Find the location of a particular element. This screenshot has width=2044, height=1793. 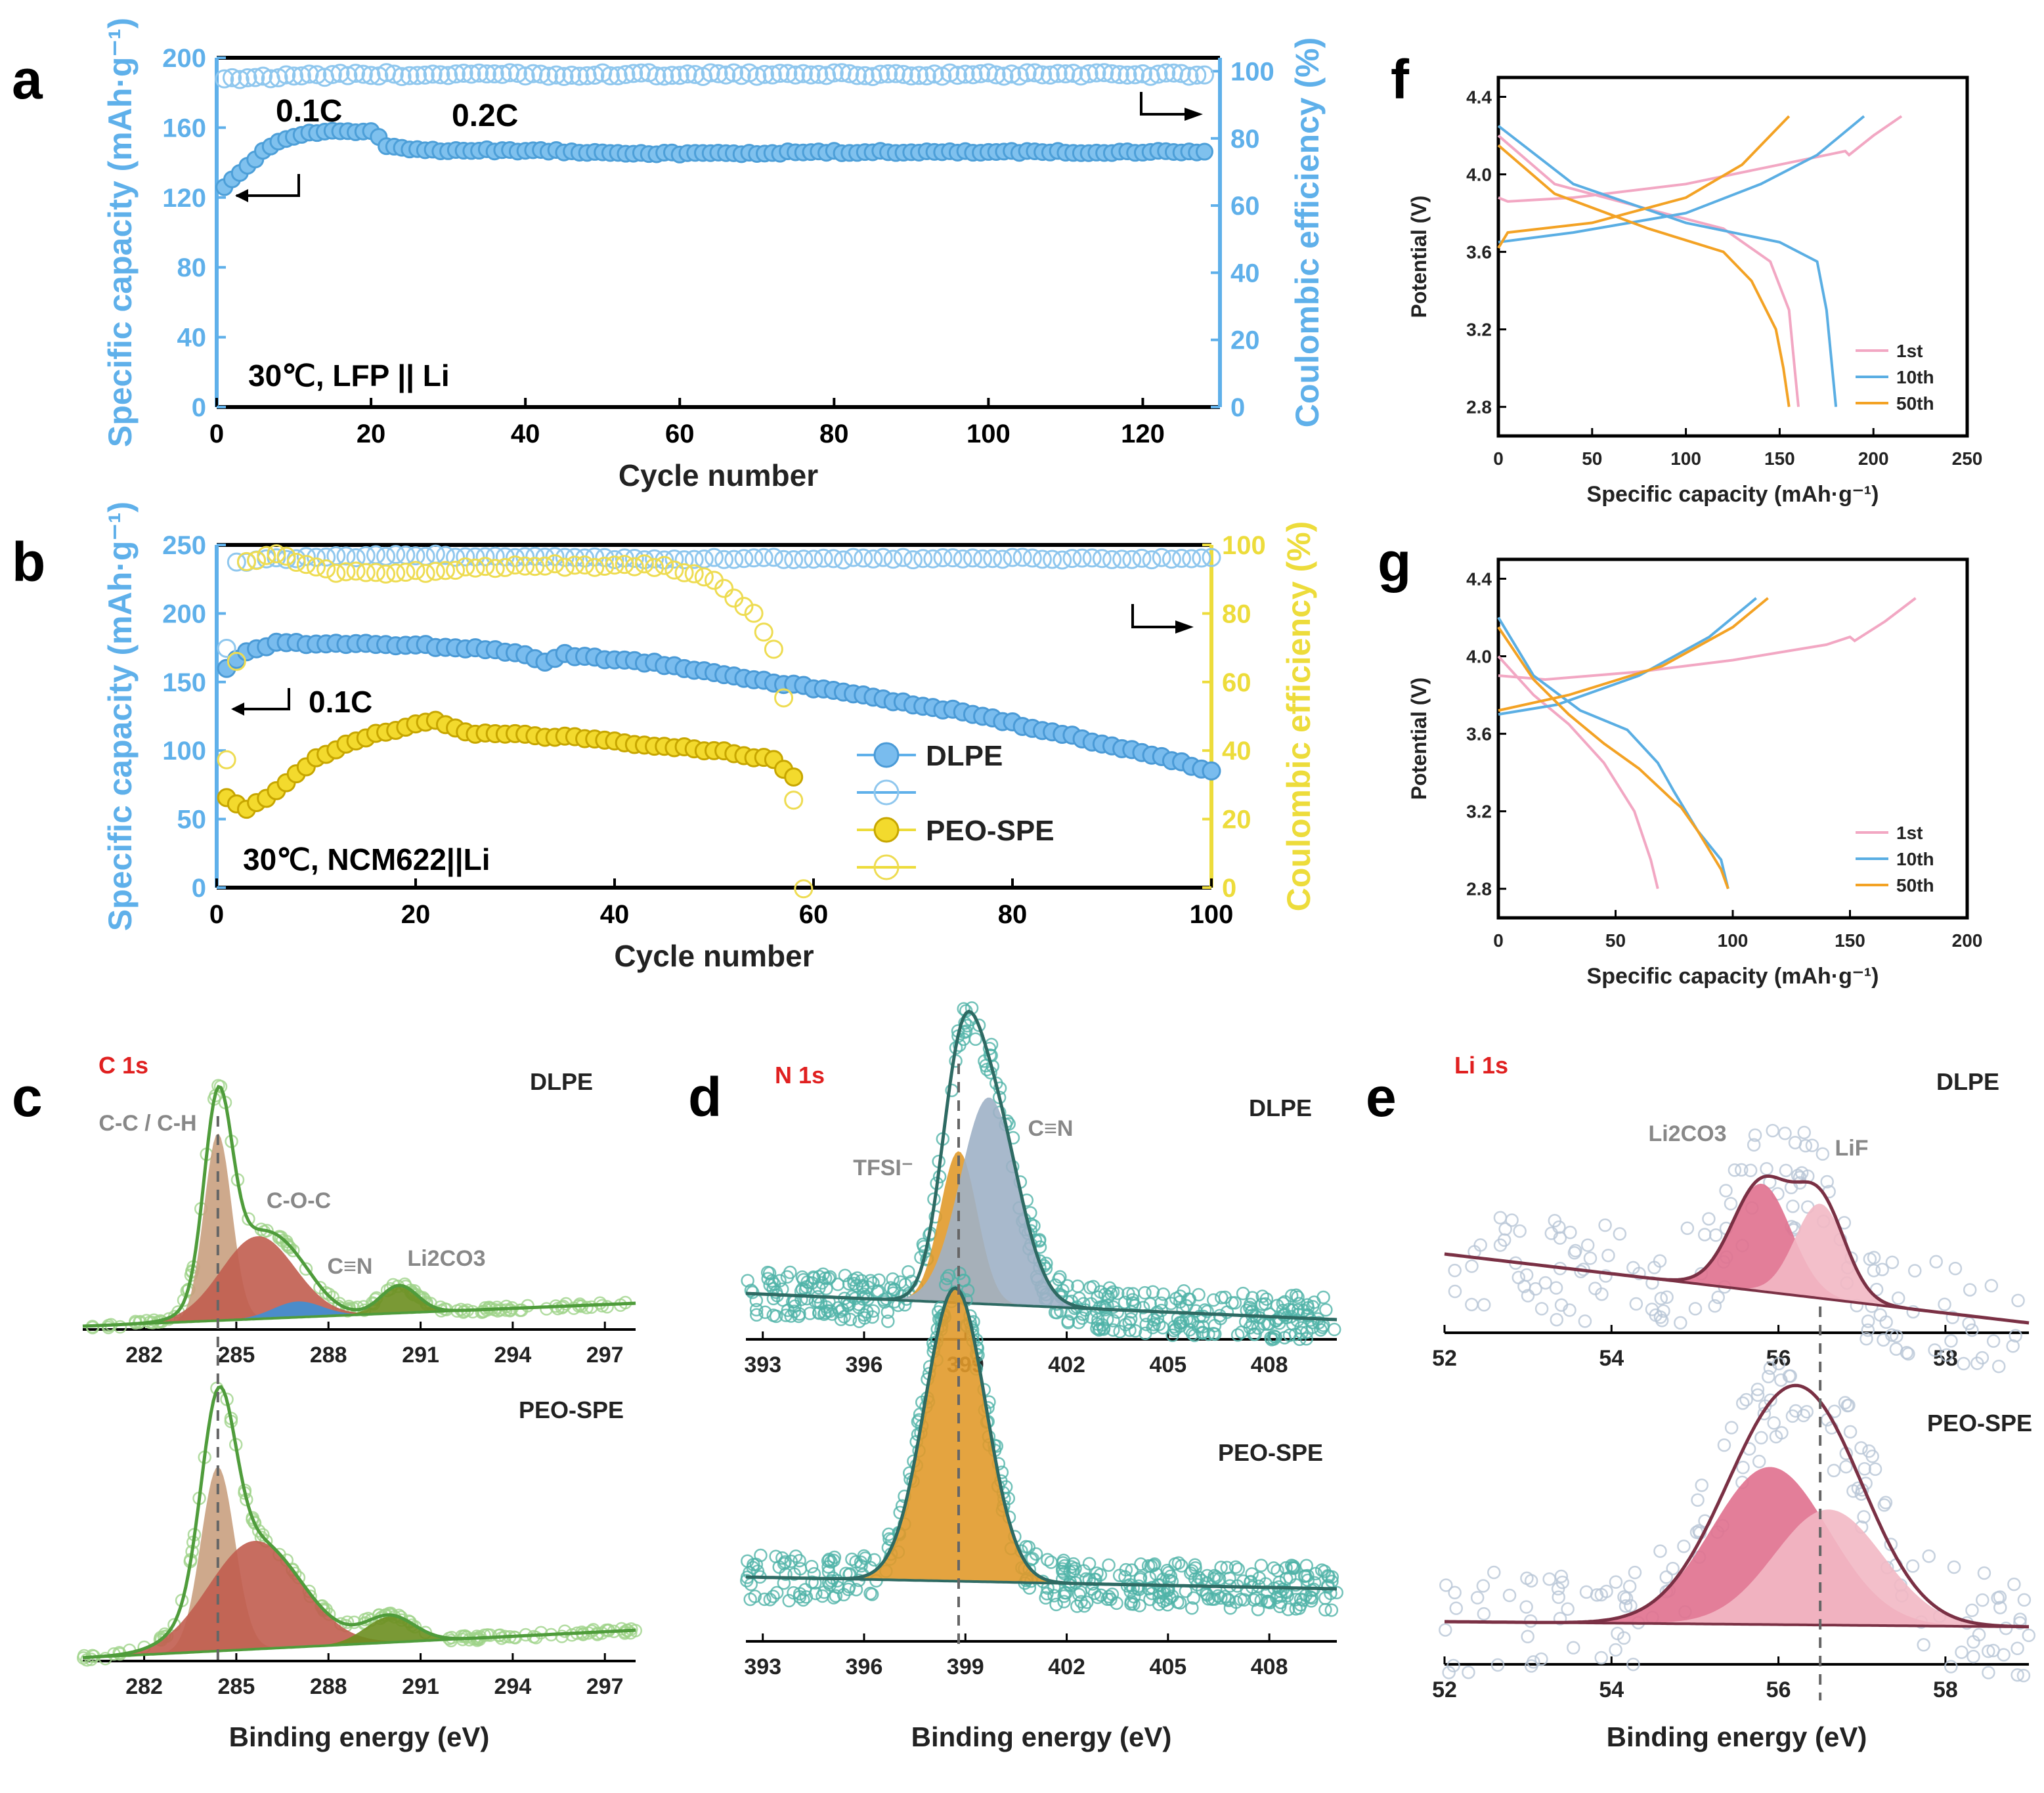

curve-50th-discharge is located at coordinates (1613, 758).